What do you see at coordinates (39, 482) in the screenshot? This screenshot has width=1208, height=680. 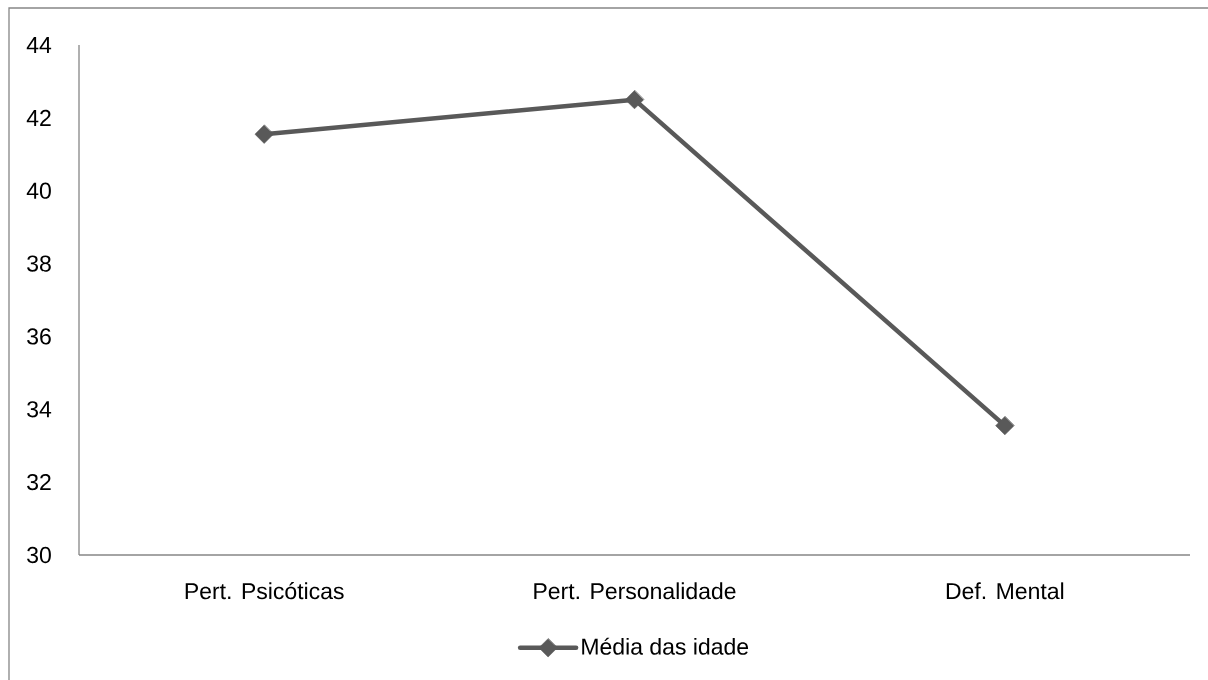 I see `y-tick-label: 32` at bounding box center [39, 482].